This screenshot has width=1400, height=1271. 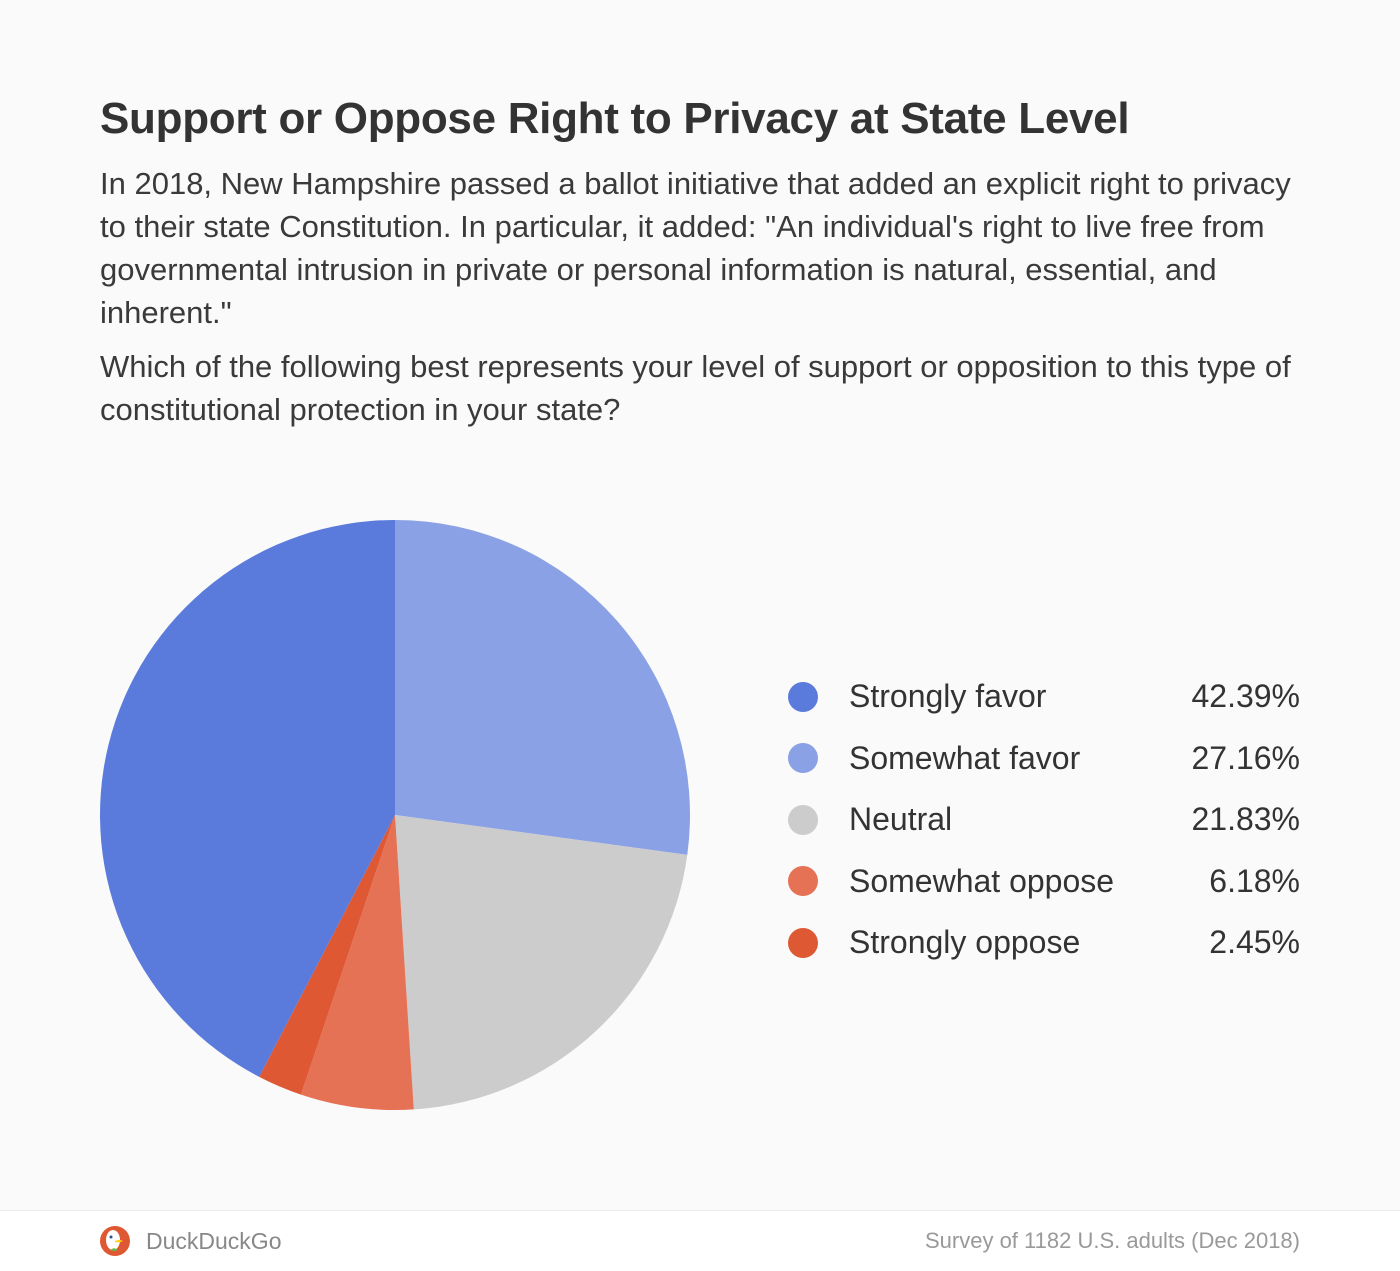 I want to click on duckduckgo-logo-icon, so click(x=115, y=1241).